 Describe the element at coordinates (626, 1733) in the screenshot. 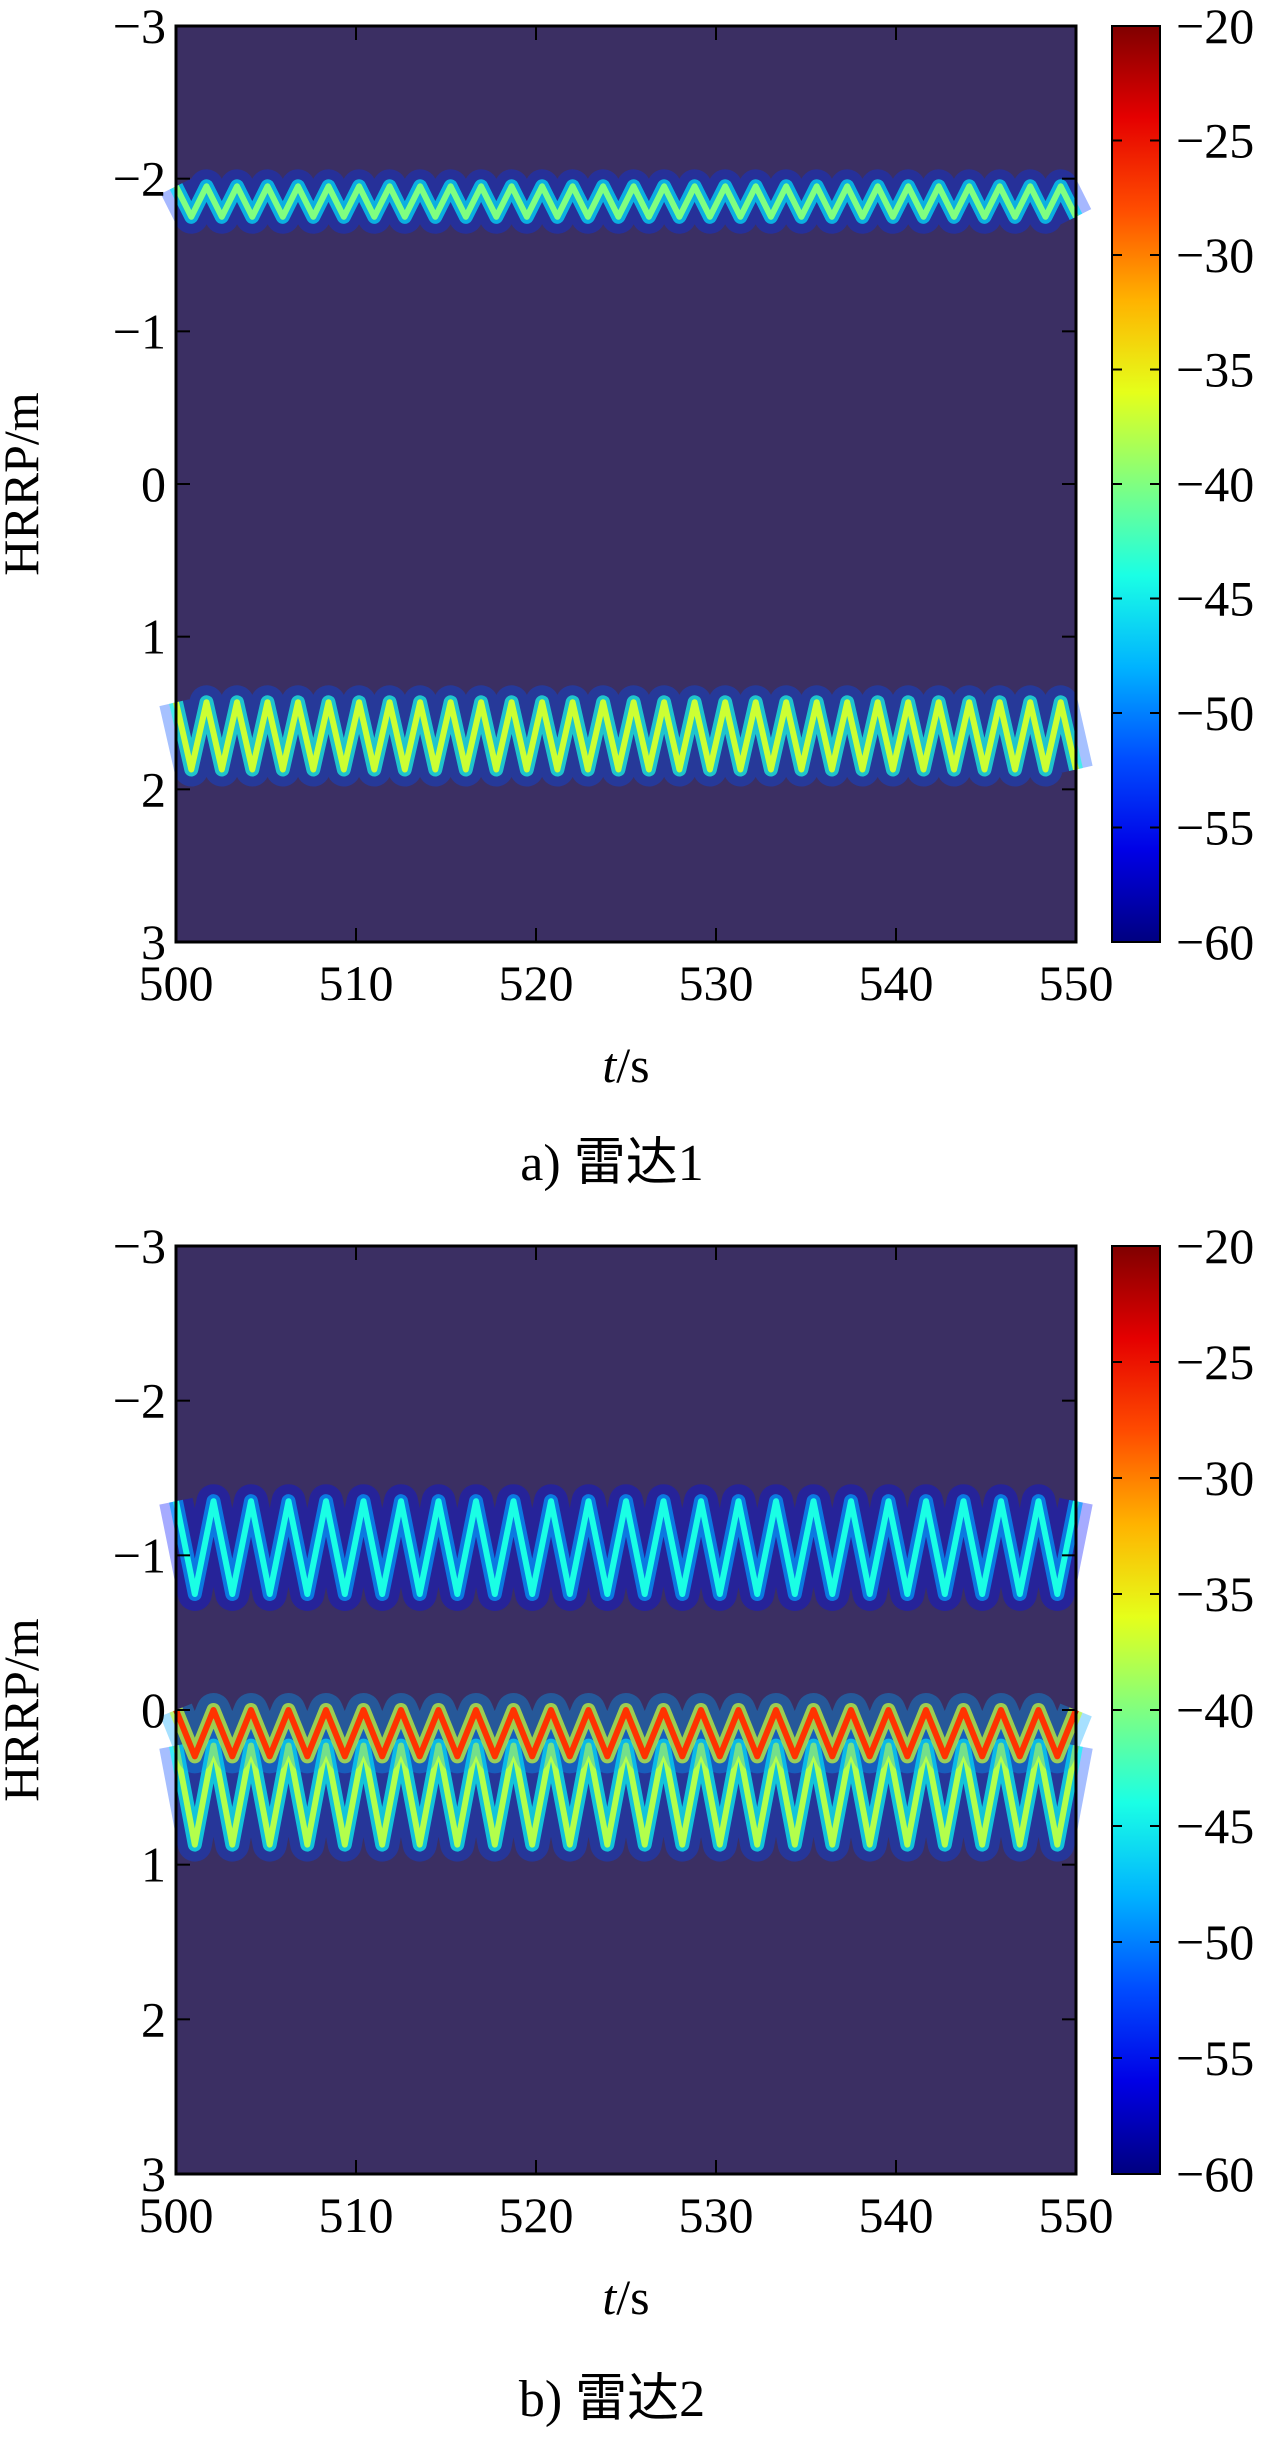

I see `band-2-core` at that location.